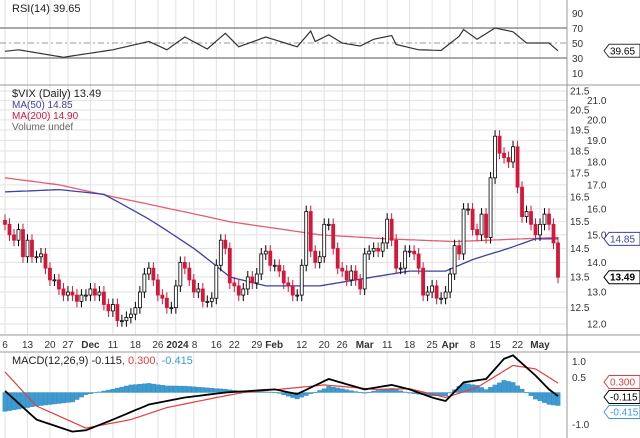  I want to click on macd-value-box, so click(621, 397).